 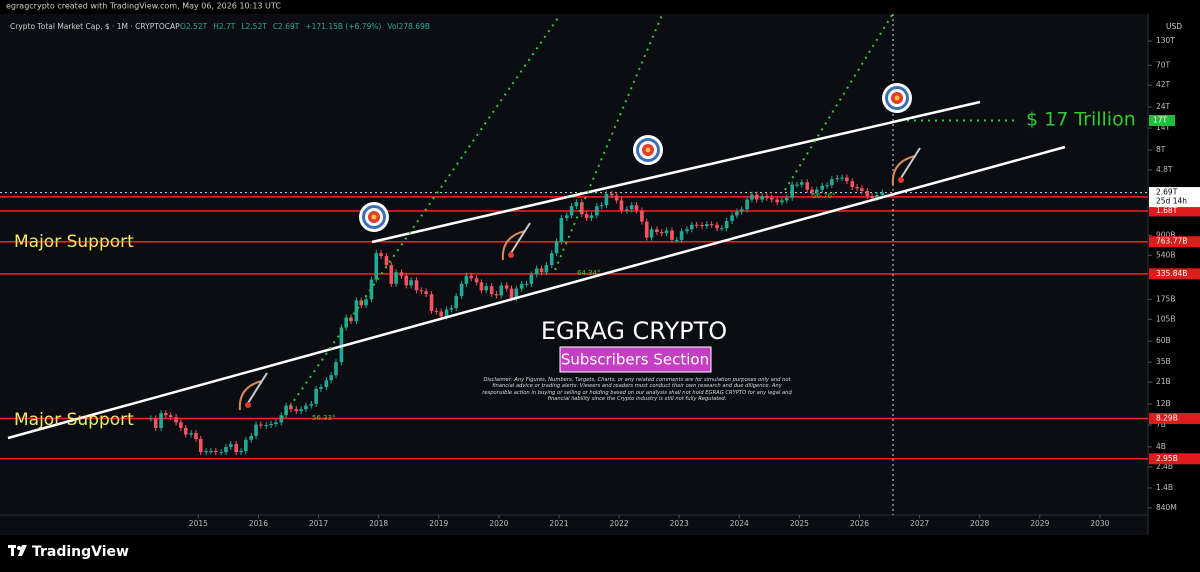 What do you see at coordinates (408, 26) in the screenshot?
I see `ohlc-value: Vol278.69B` at bounding box center [408, 26].